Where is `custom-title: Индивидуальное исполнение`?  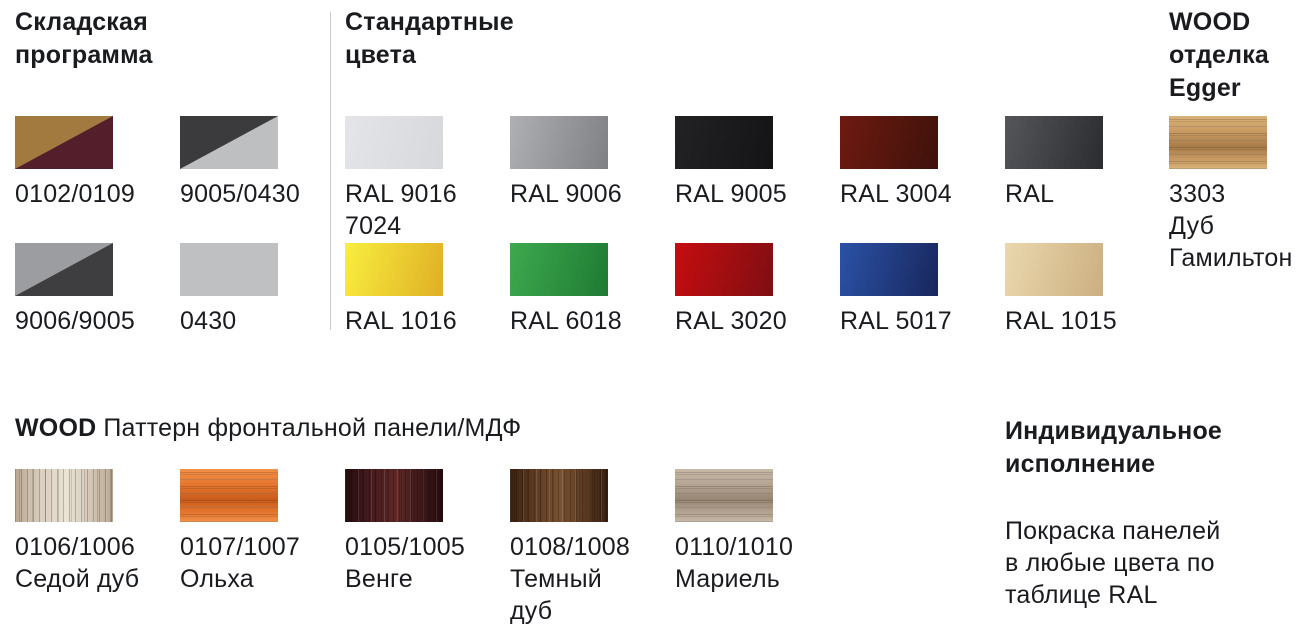
custom-title: Индивидуальное исполнение is located at coordinates (1114, 447).